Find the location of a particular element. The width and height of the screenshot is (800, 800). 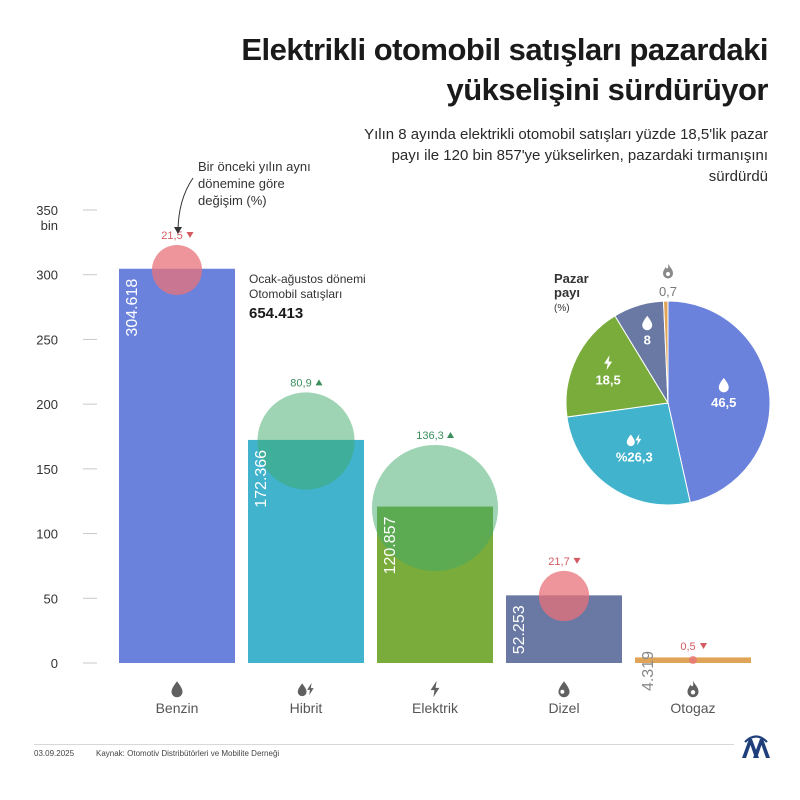

category-label: Benzin is located at coordinates (177, 708).